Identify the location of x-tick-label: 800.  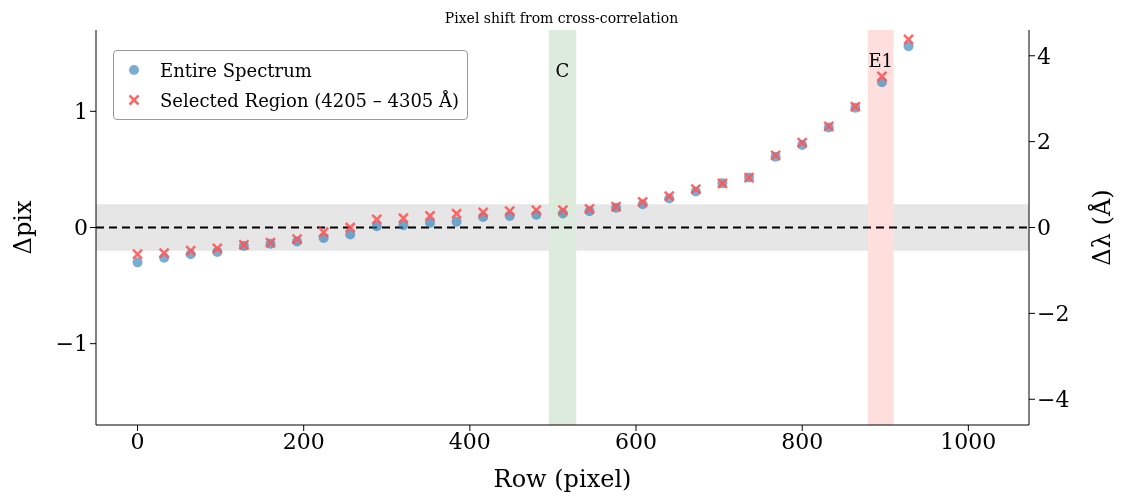
(802, 441).